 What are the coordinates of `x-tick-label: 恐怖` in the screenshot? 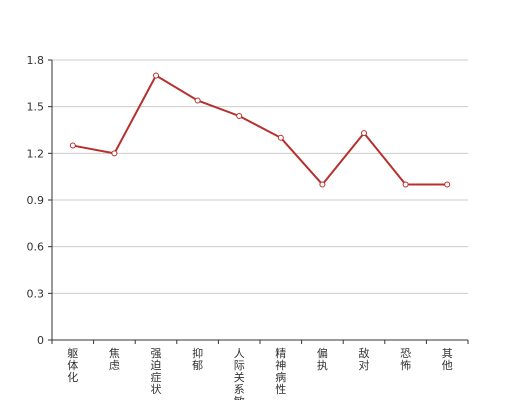 It's located at (405, 359).